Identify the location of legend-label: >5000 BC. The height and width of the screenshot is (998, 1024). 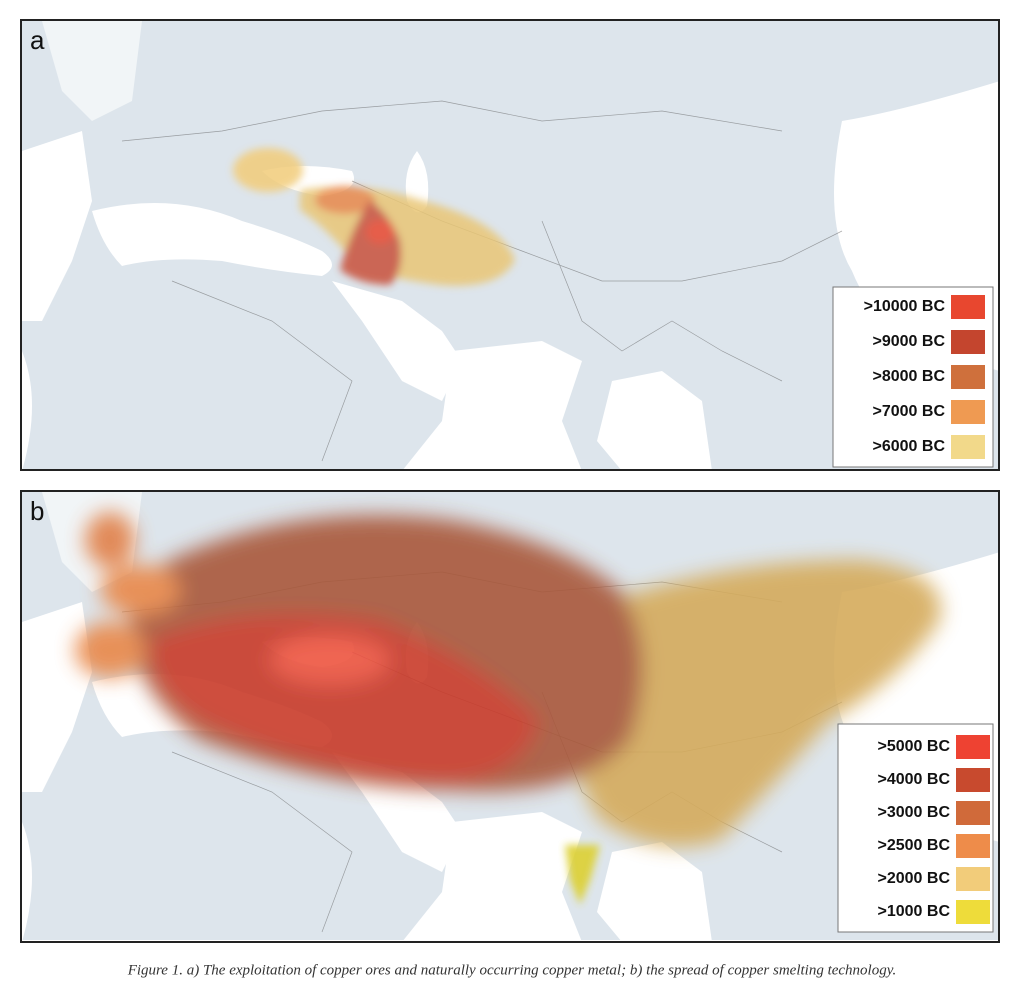
(914, 746).